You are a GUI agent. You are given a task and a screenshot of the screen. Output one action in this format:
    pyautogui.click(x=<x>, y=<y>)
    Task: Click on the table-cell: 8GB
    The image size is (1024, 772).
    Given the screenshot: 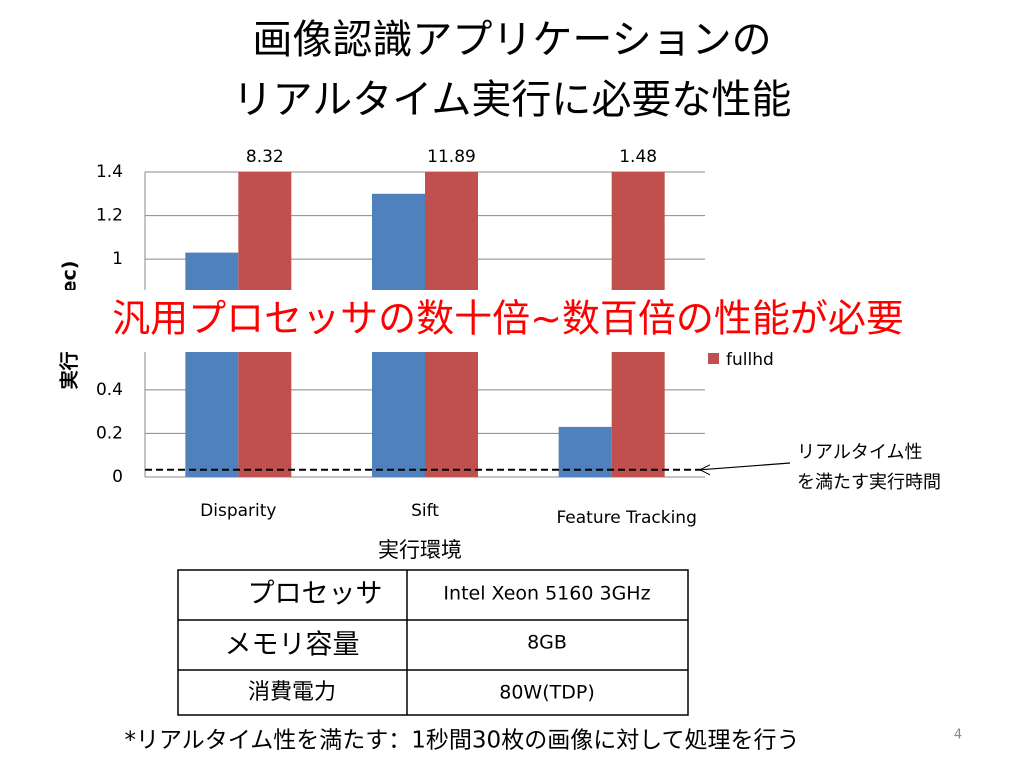 What is the action you would take?
    pyautogui.click(x=547, y=643)
    